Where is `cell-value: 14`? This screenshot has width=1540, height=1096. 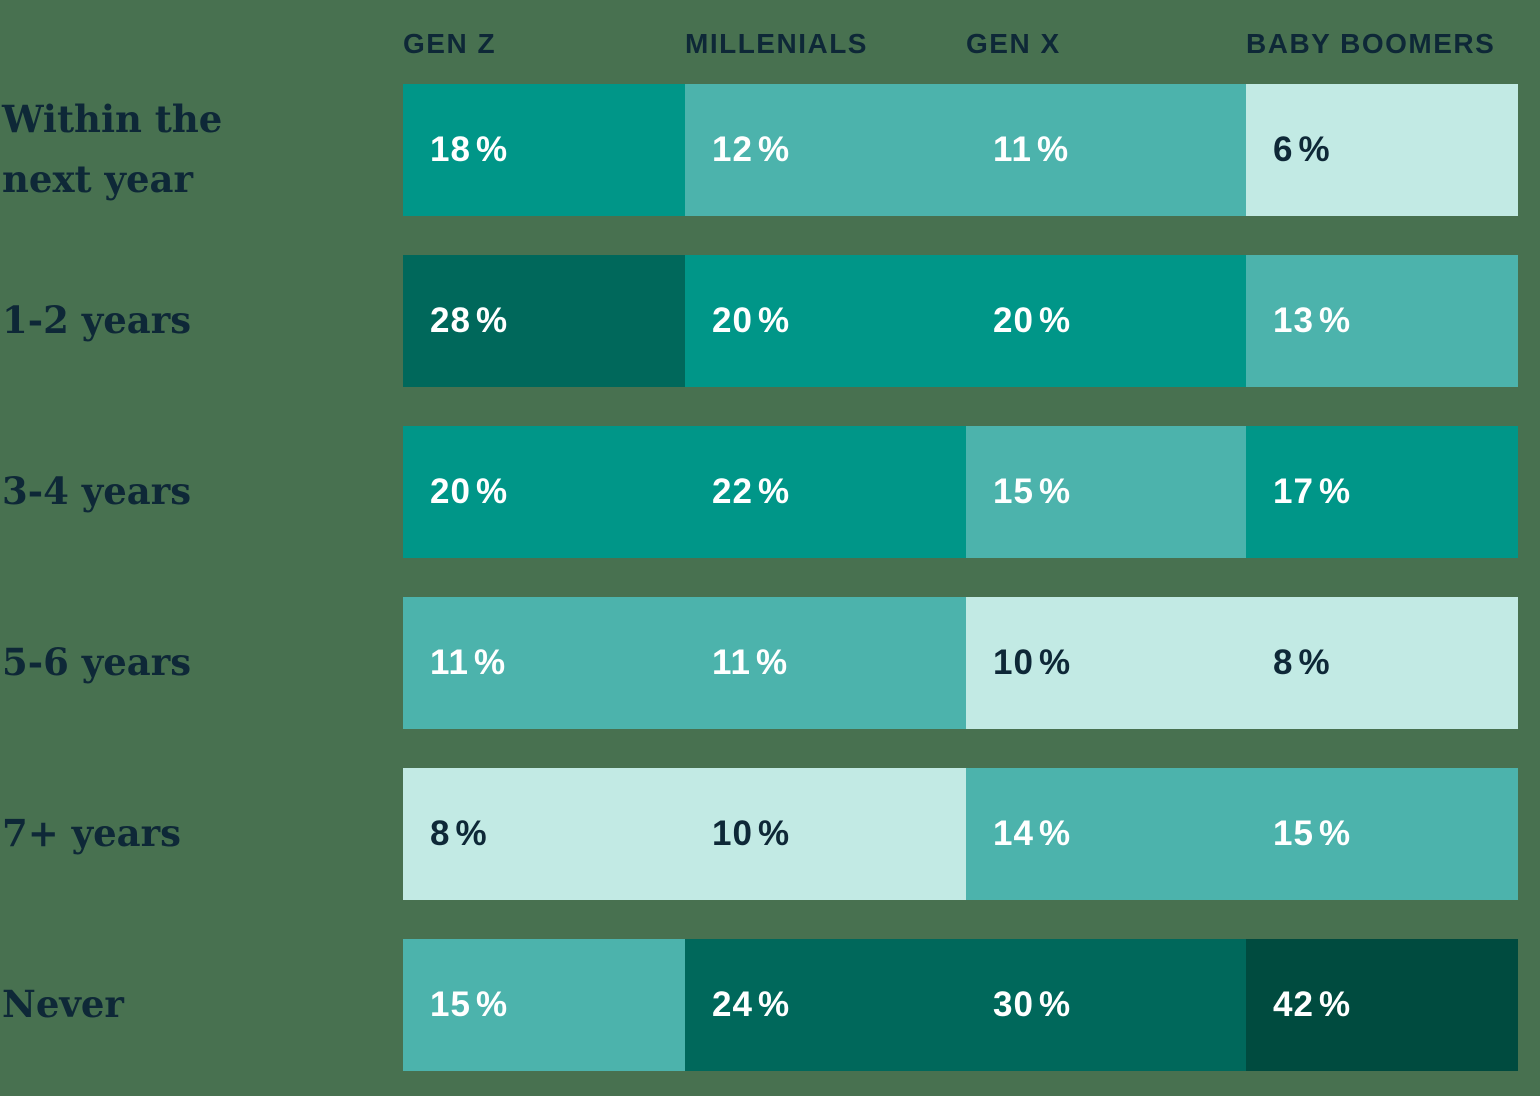 cell-value: 14 is located at coordinates (1013, 833).